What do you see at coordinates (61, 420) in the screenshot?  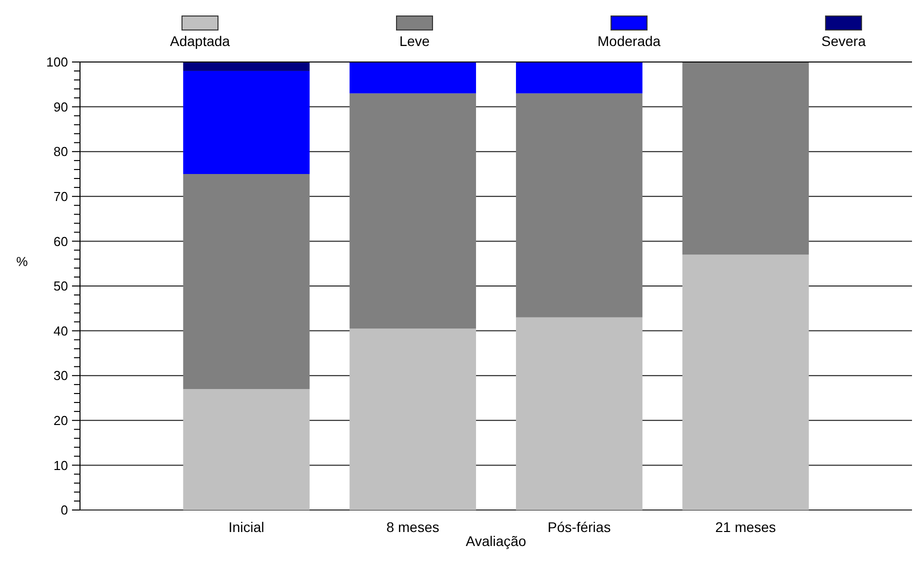 I see `y-tick-label: 20` at bounding box center [61, 420].